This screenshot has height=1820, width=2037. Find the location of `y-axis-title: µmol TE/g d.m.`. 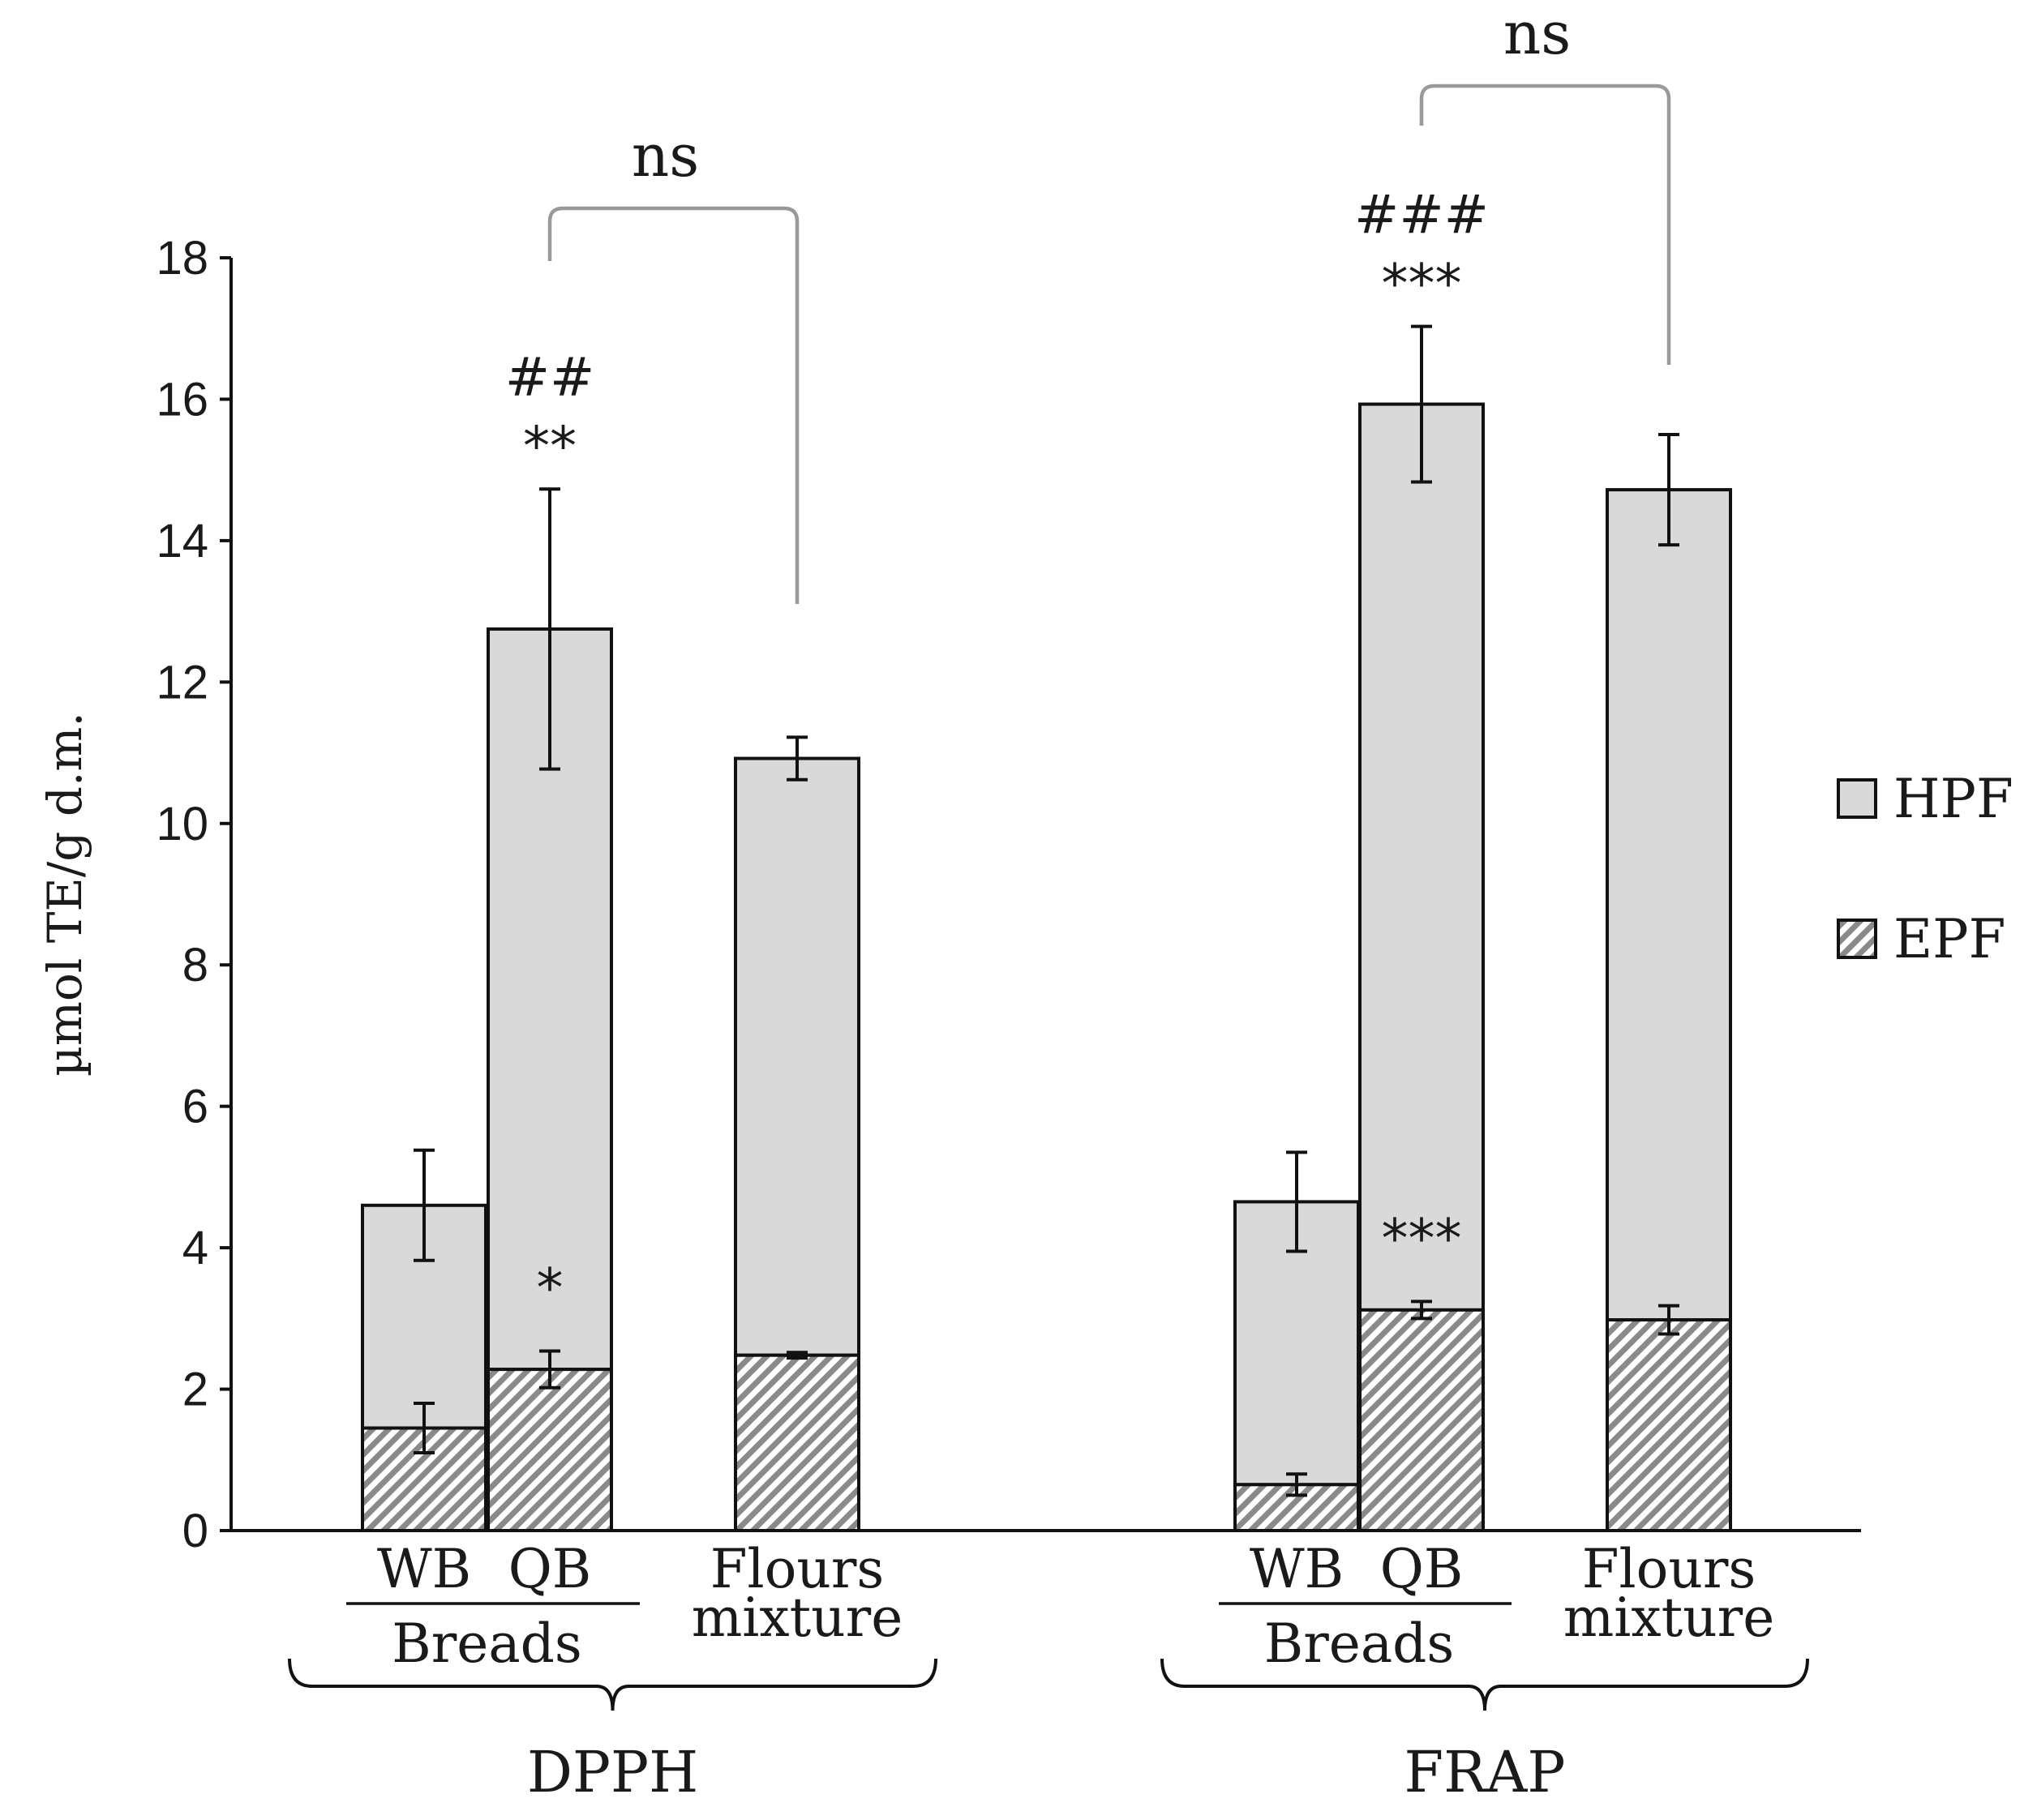

y-axis-title: µmol TE/g d.m. is located at coordinates (64, 895).